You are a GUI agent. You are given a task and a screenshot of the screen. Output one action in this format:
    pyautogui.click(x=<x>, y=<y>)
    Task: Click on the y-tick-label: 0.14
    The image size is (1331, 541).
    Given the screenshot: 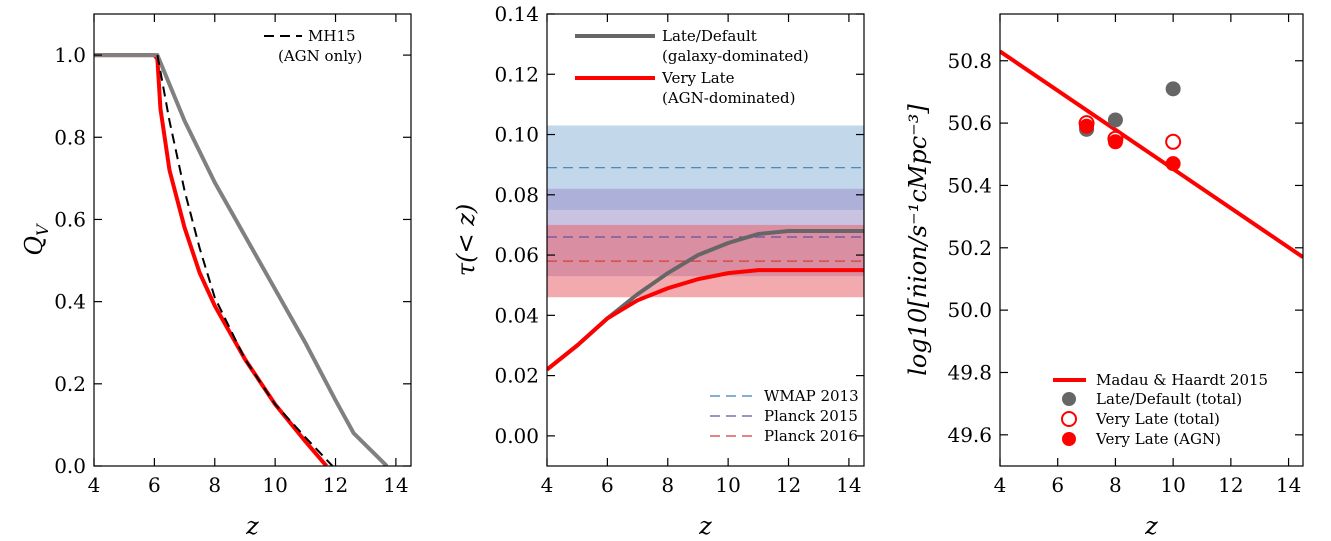 What is the action you would take?
    pyautogui.click(x=516, y=14)
    